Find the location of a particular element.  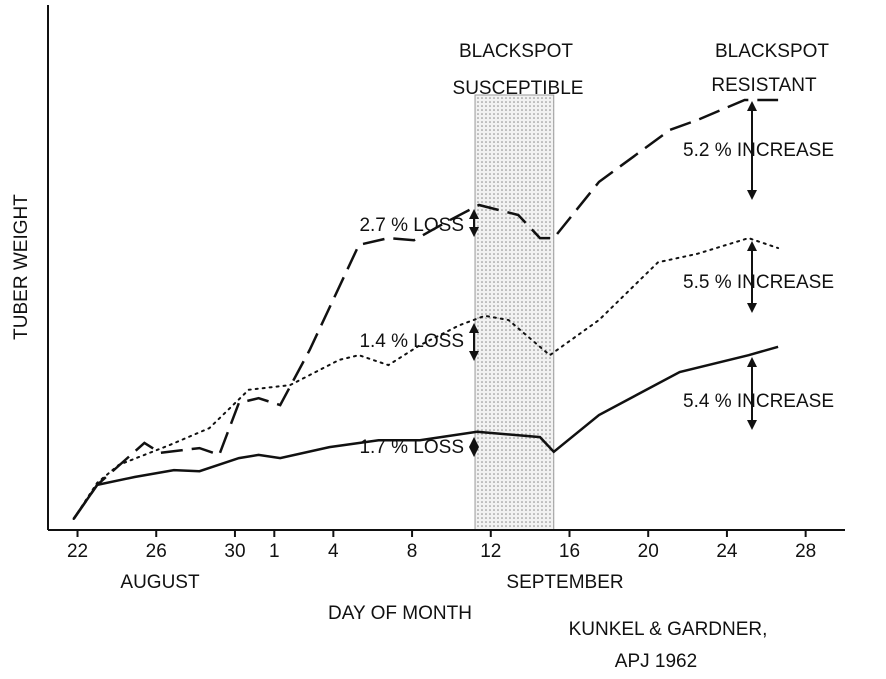

x-tick-label: 28 is located at coordinates (805, 551).